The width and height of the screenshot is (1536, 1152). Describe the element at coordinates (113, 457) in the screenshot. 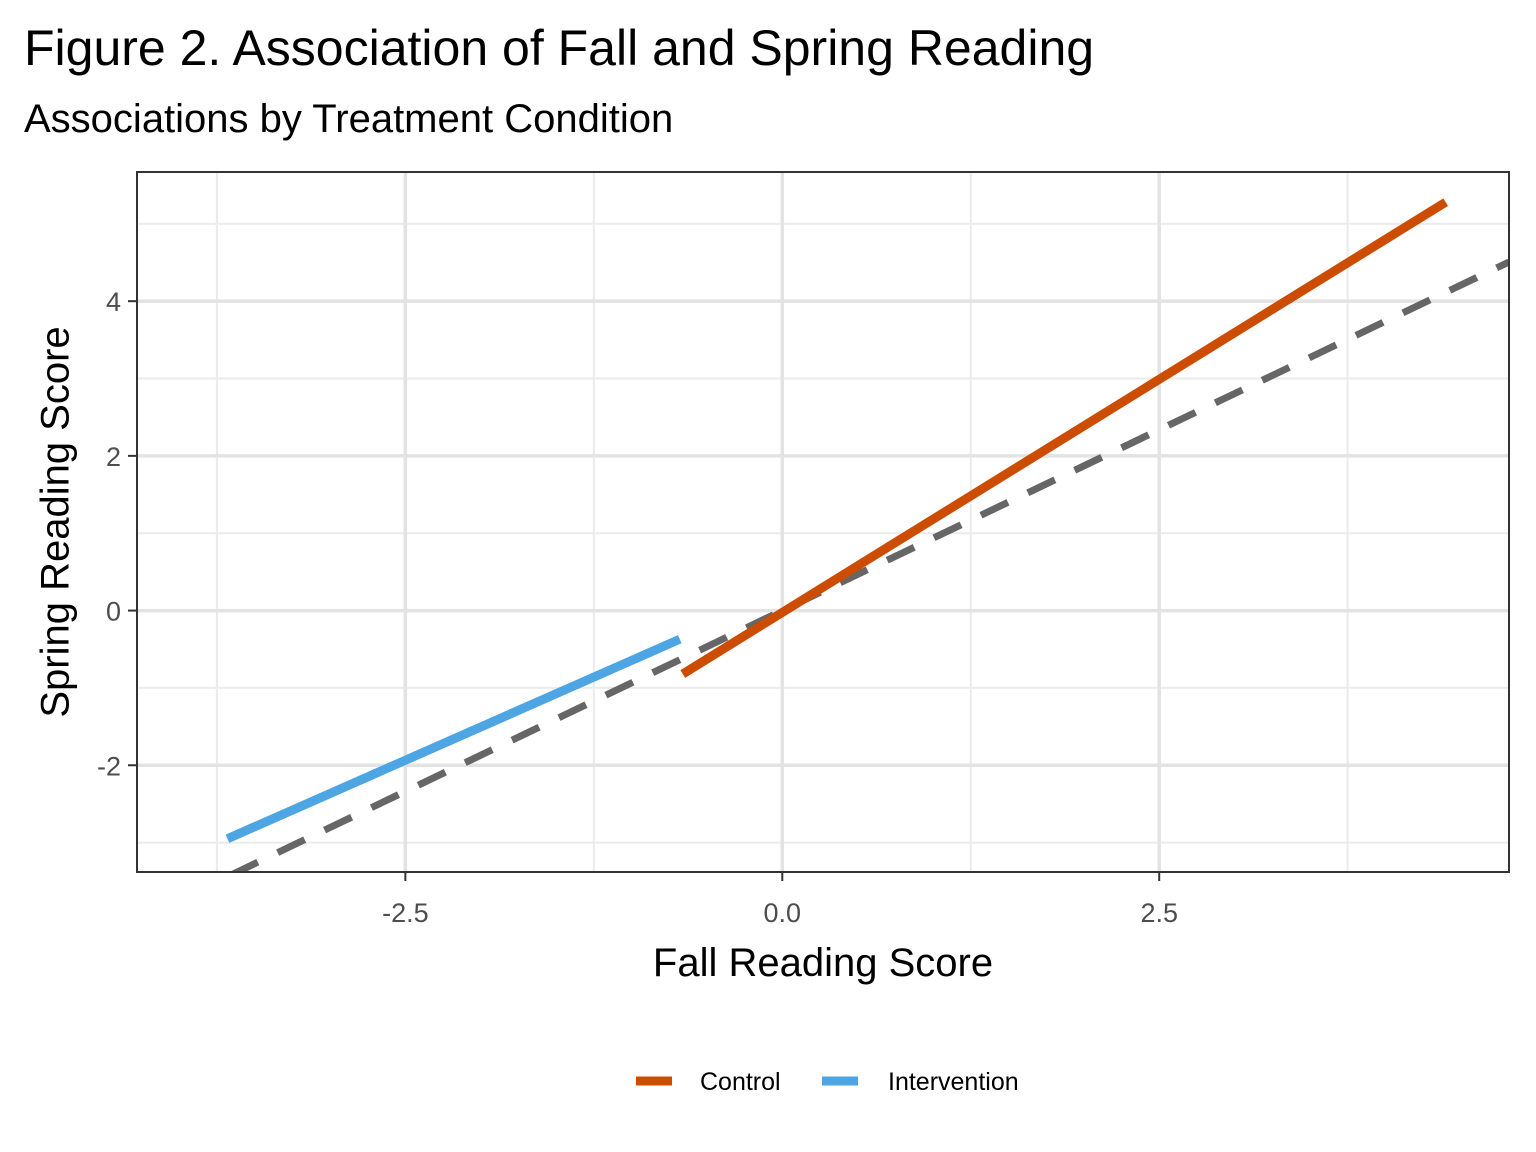

I see `y-tick-label: 2` at that location.